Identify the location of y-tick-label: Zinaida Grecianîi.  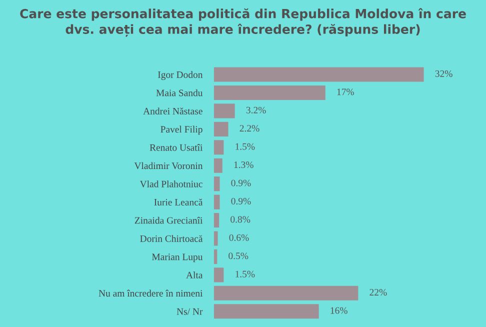
(168, 220).